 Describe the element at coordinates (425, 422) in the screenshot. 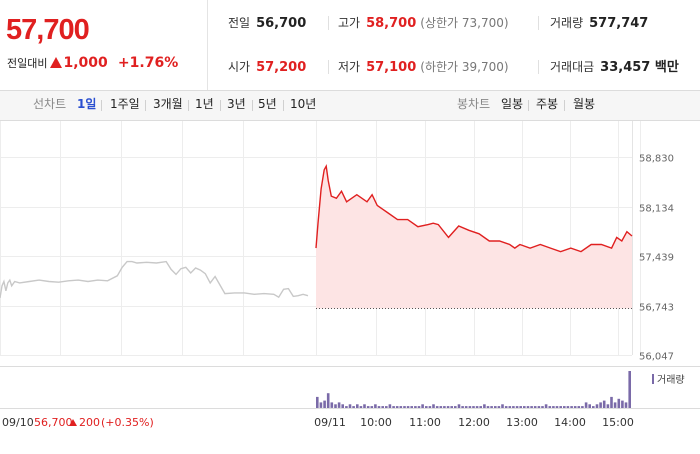

I see `x-tick-label: 11:00` at that location.